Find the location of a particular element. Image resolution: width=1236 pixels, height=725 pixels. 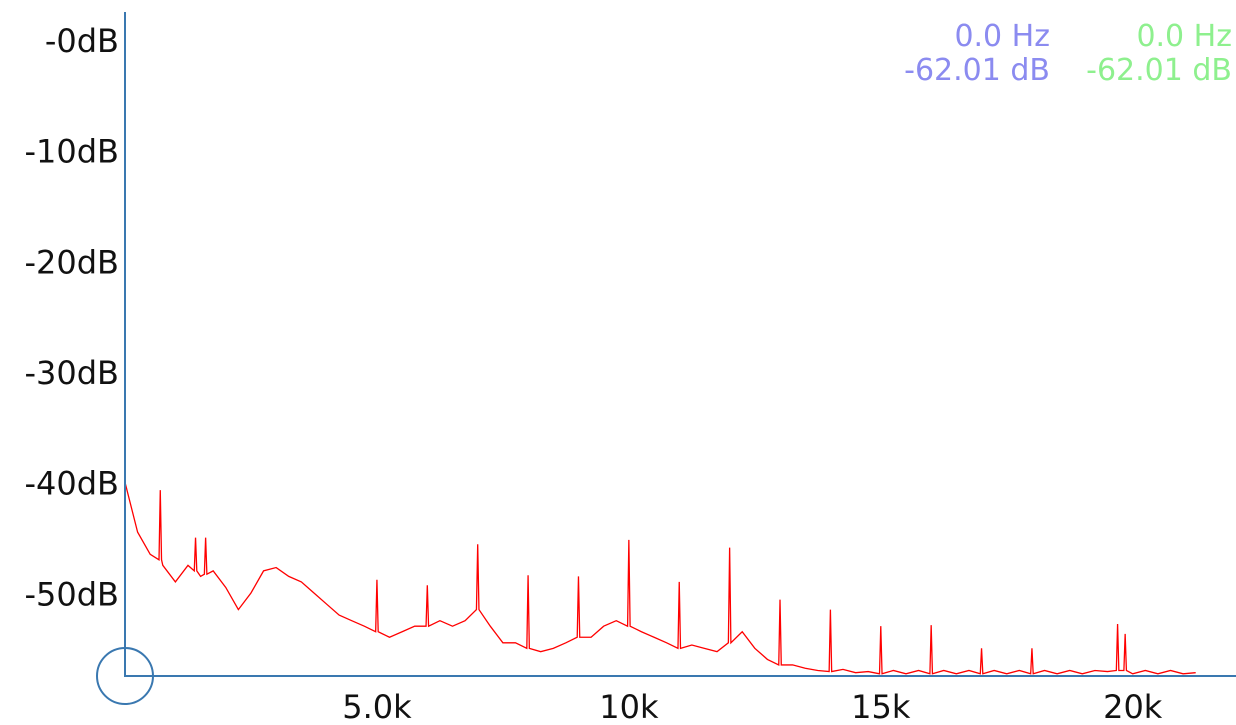

cursor-handle is located at coordinates (125, 676).